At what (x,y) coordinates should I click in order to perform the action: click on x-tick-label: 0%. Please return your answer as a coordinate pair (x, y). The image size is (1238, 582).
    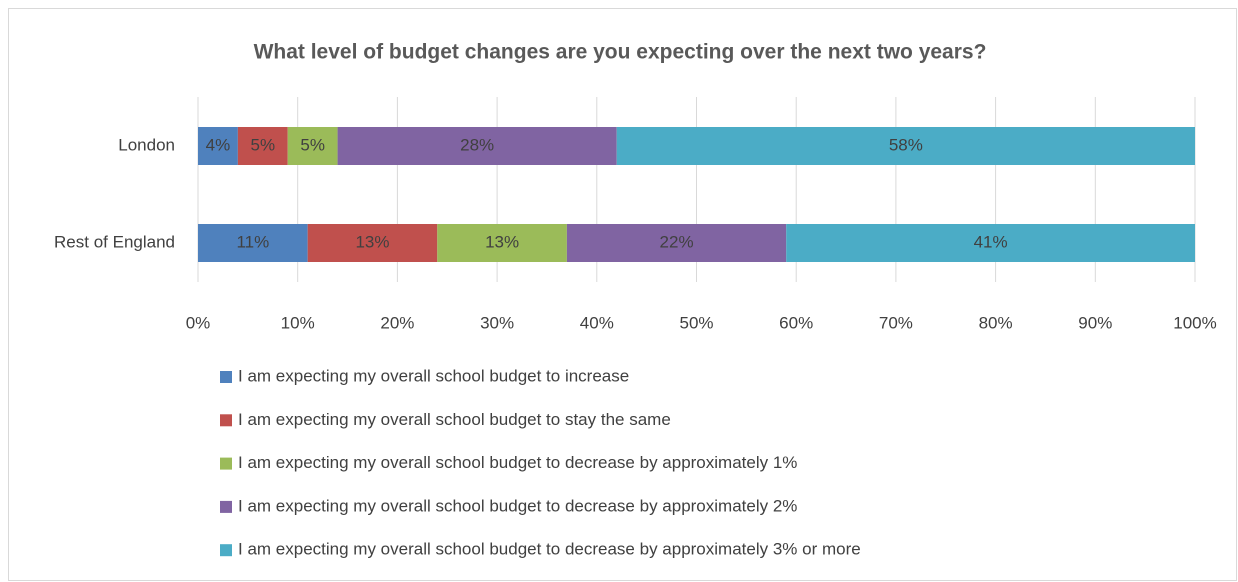
    Looking at the image, I should click on (198, 322).